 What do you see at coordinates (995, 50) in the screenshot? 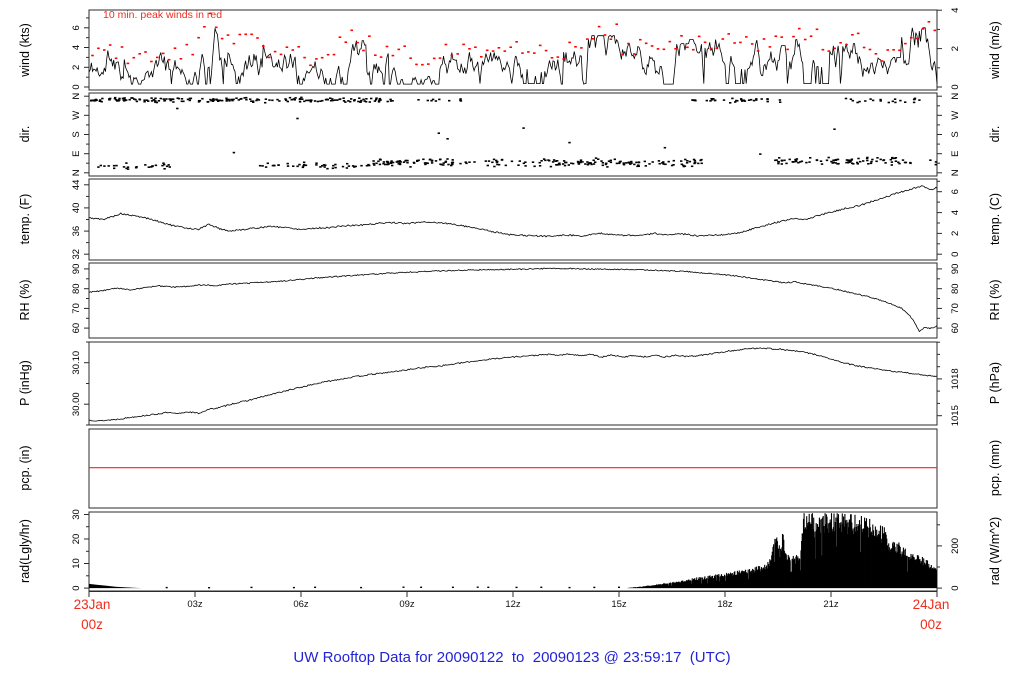
I see `y-axis-title-wind-mps: wind (m/s)` at bounding box center [995, 50].